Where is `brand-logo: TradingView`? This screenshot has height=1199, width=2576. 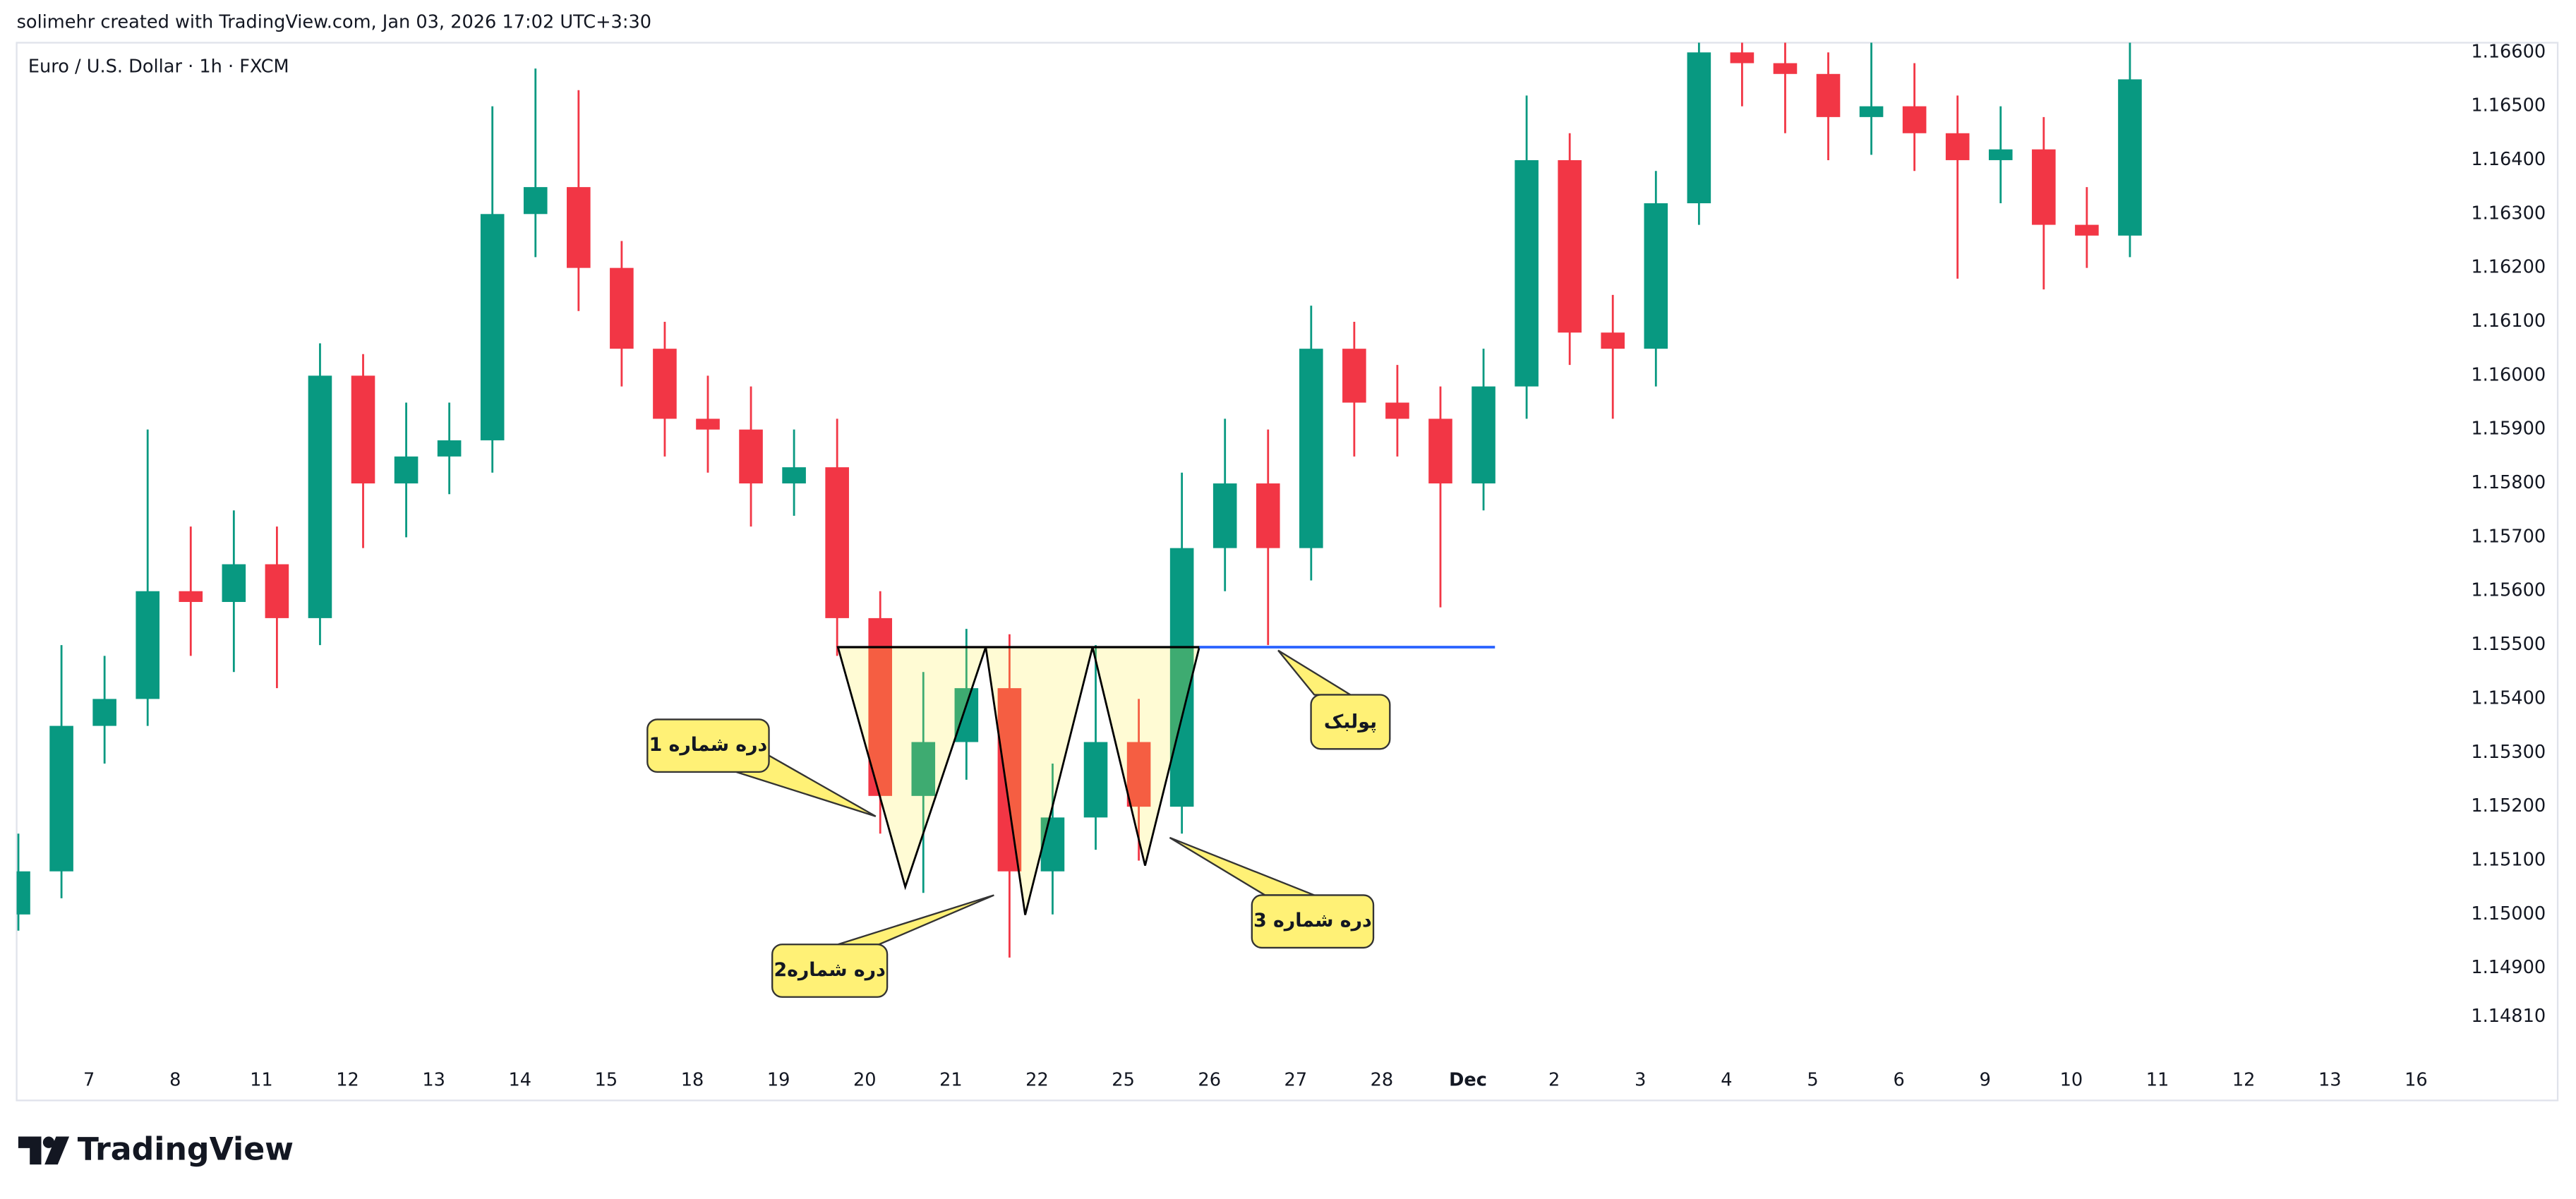 brand-logo: TradingView is located at coordinates (156, 1150).